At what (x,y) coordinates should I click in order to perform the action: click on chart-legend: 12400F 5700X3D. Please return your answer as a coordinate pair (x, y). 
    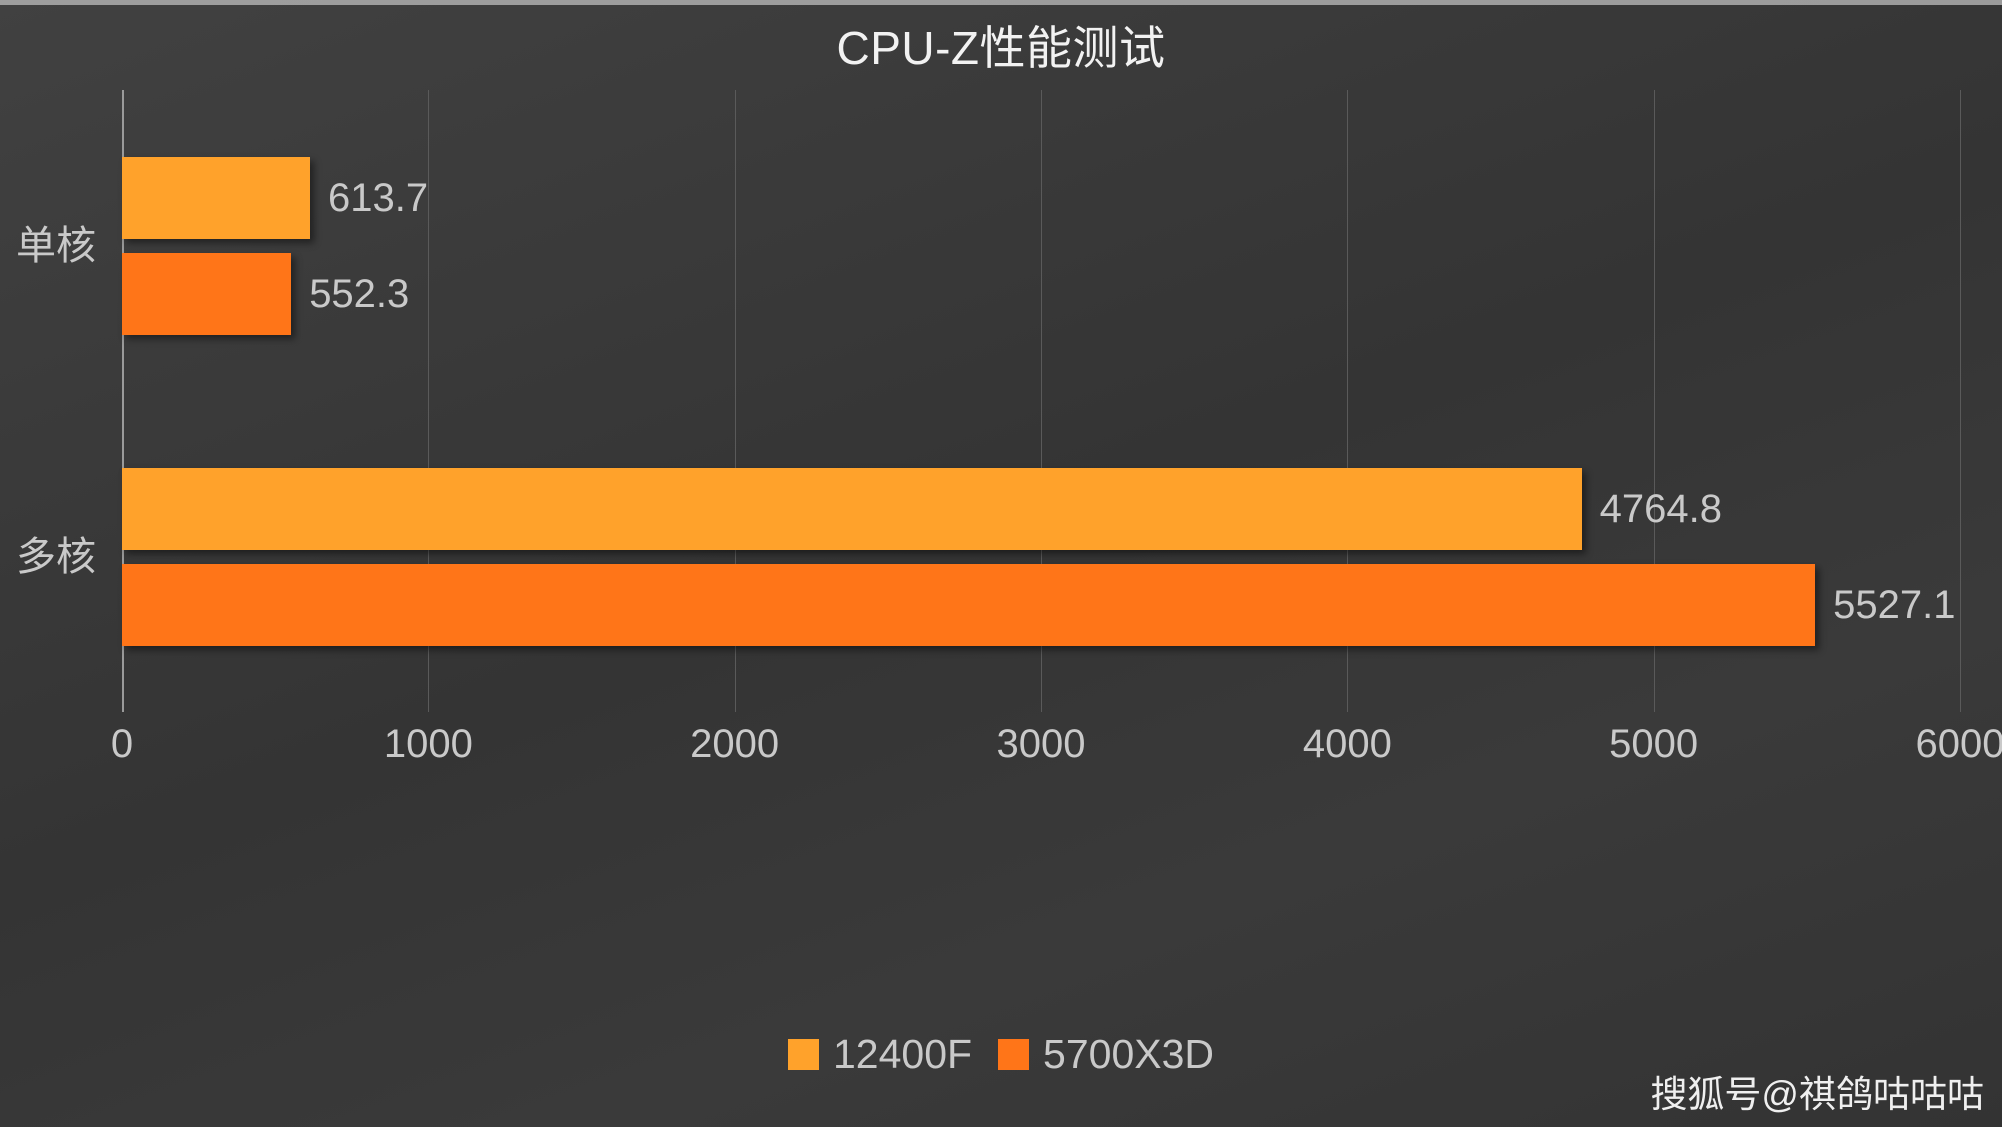
    Looking at the image, I should click on (1001, 1054).